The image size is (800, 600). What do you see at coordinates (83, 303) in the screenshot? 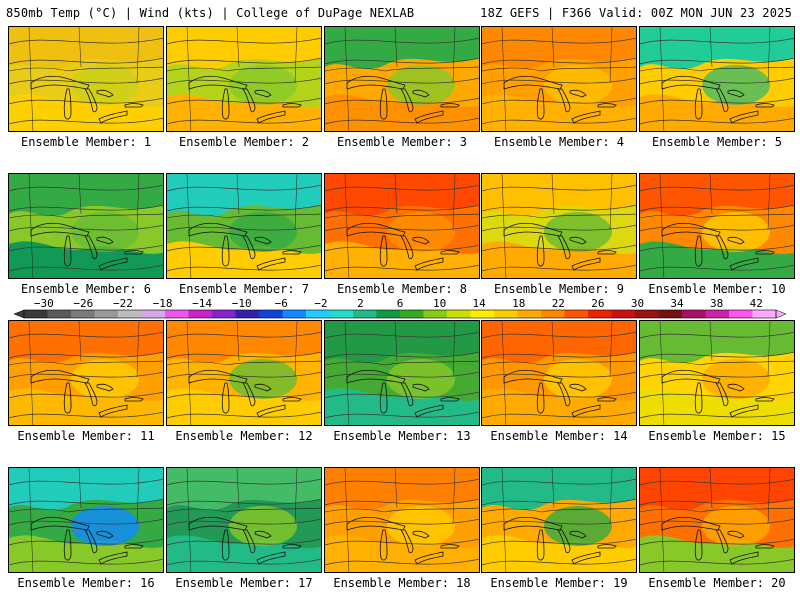
I see `colorbar-tick-label: −26` at bounding box center [83, 303].